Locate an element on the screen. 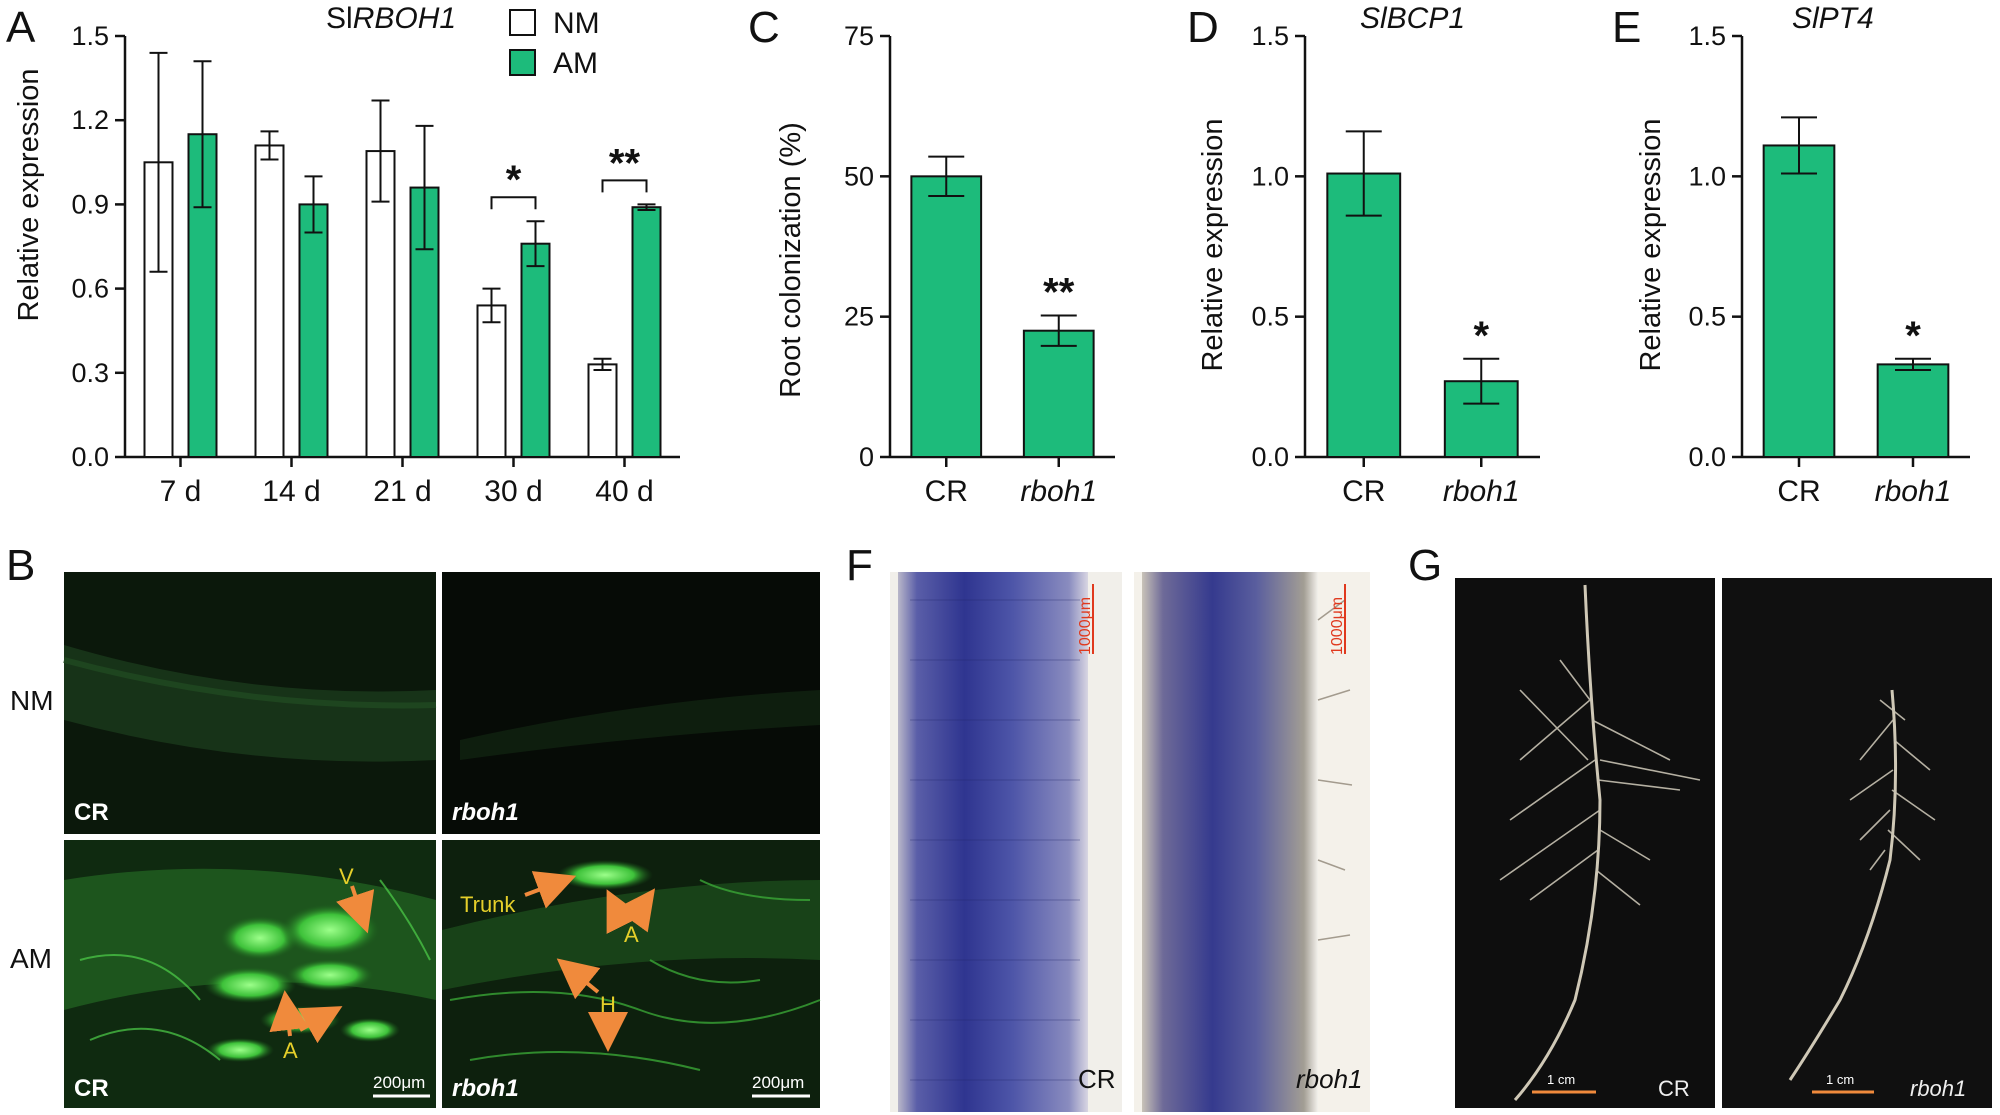 The width and height of the screenshot is (2000, 1115). panel-letter-b: B is located at coordinates (20, 565).